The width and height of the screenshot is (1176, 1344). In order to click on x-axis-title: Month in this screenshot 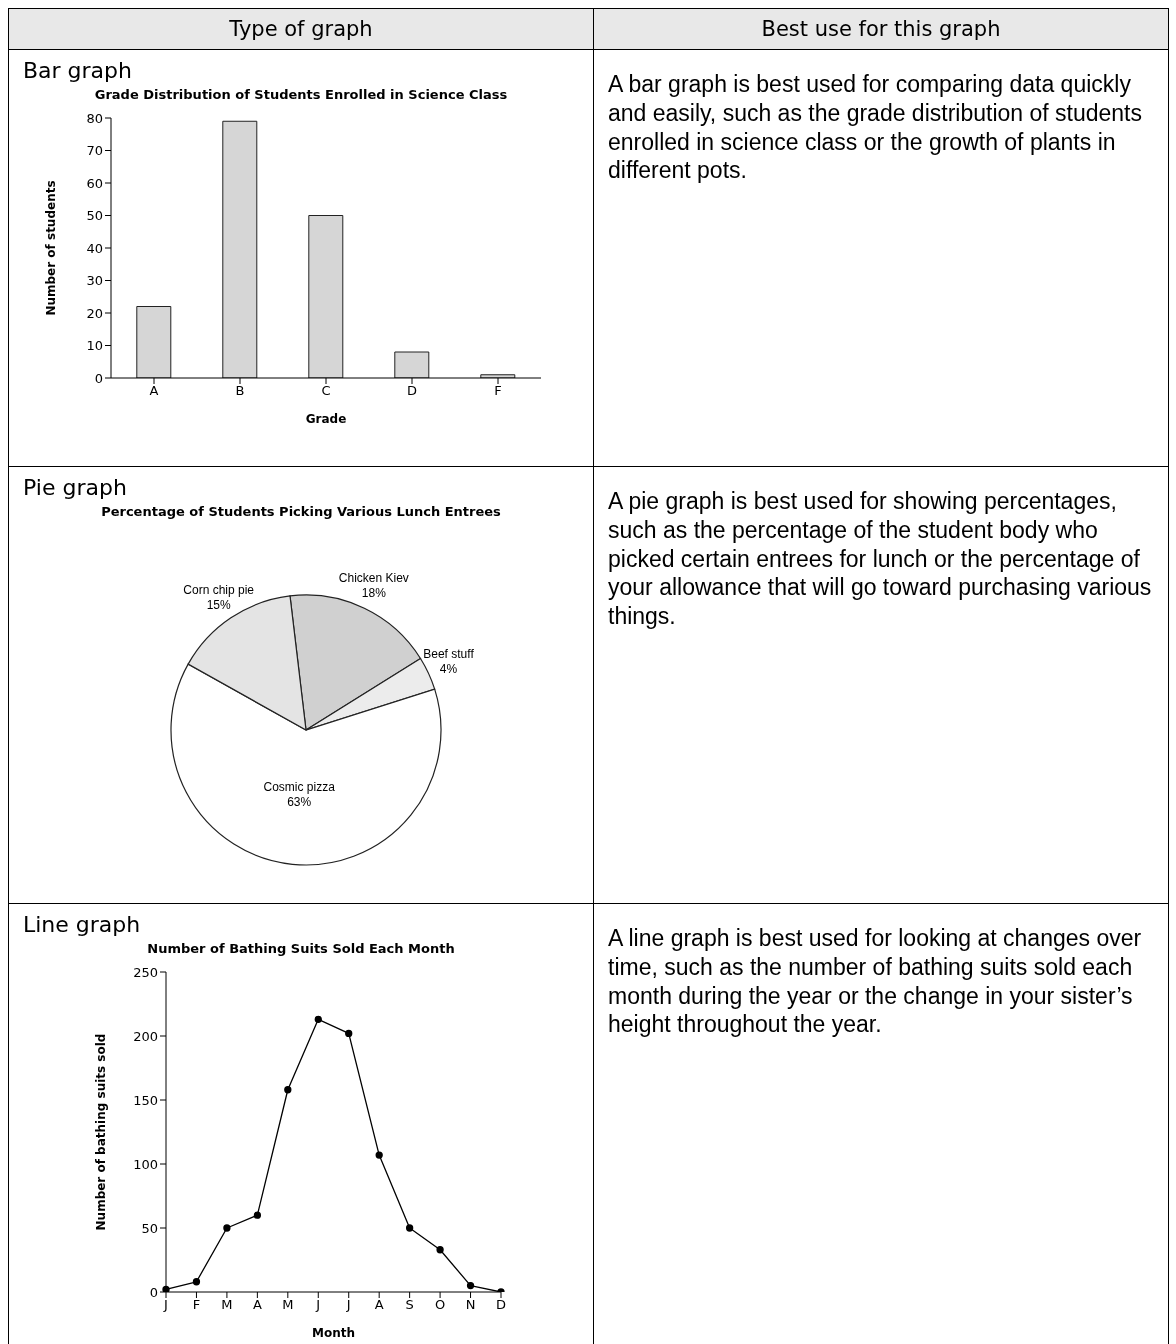, I will do `click(333, 1333)`.